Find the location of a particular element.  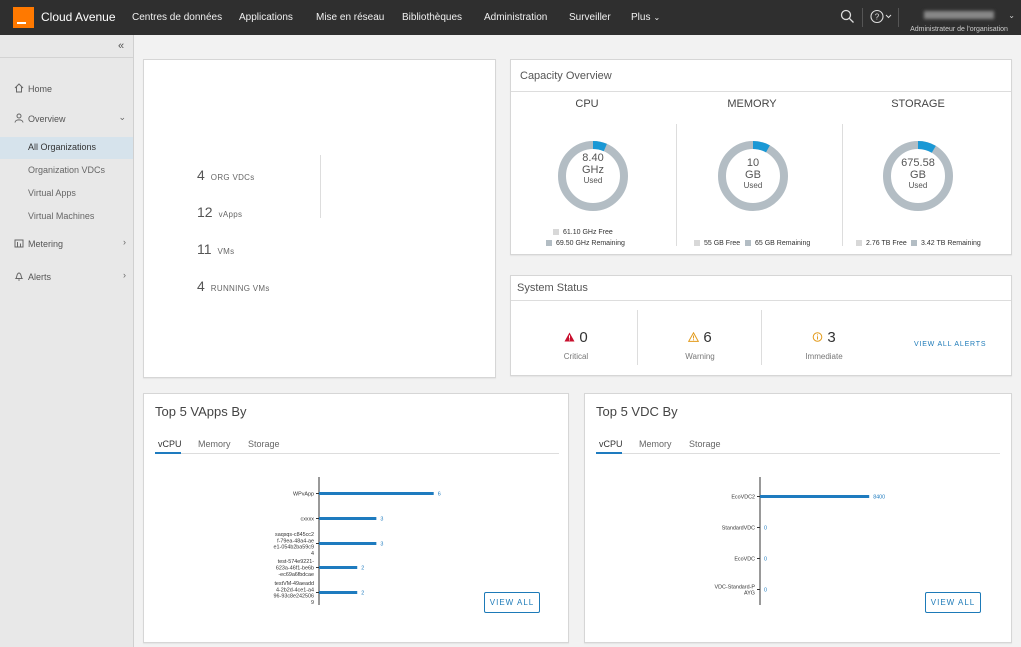

category-label: EcoVDC2 is located at coordinates (743, 498).